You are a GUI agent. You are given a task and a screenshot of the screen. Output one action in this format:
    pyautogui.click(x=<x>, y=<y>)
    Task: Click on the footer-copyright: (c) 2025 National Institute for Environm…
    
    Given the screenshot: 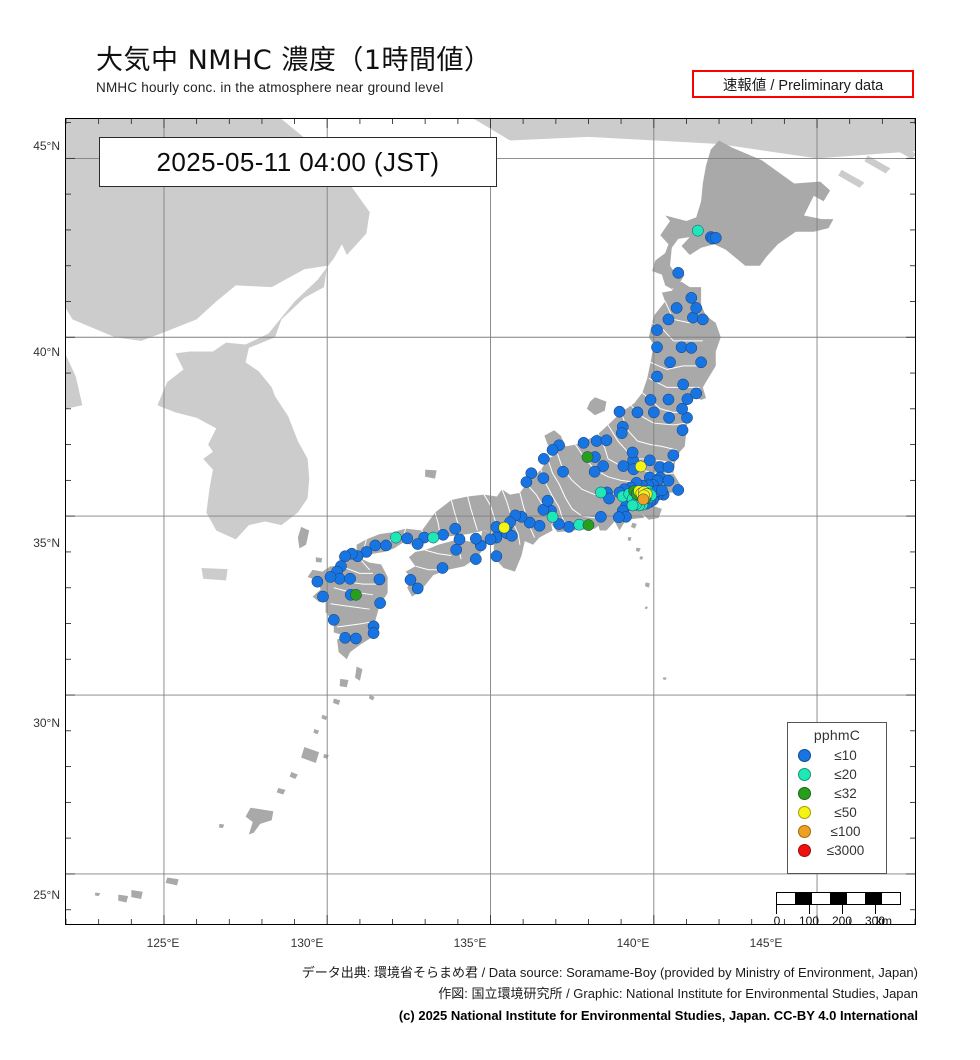 What is the action you would take?
    pyautogui.click(x=658, y=1015)
    